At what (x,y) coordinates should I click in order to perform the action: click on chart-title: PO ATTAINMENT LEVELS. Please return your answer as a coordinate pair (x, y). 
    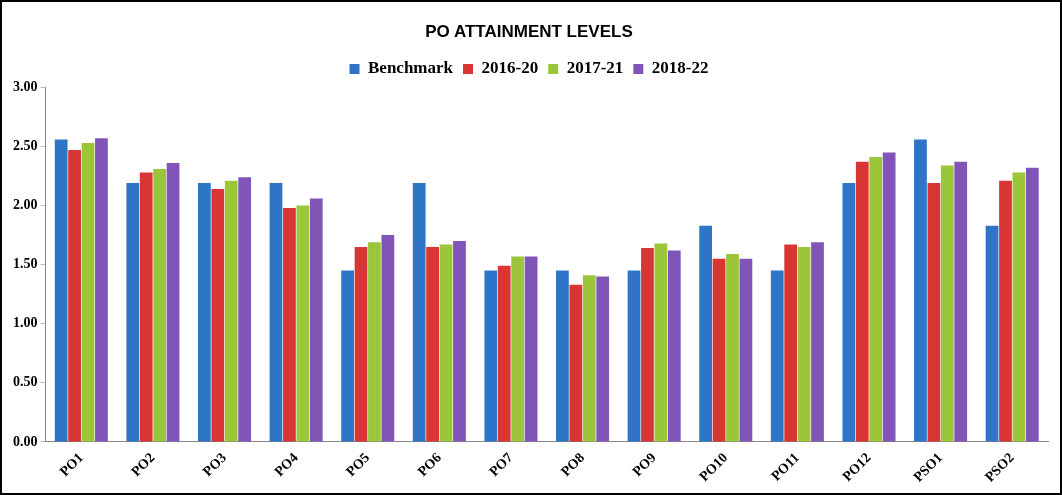
    Looking at the image, I should click on (529, 31).